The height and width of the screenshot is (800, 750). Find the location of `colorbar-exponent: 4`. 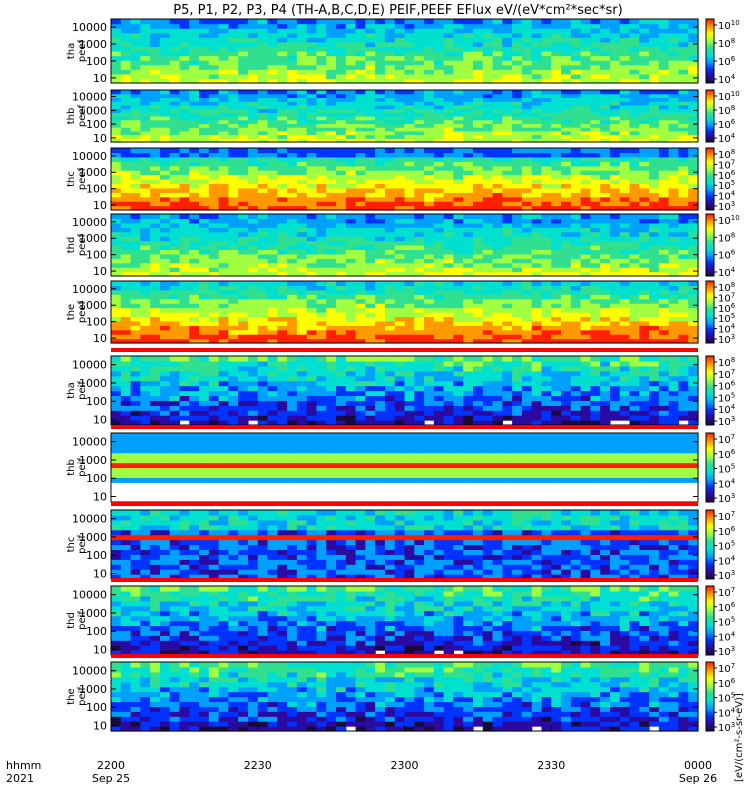

colorbar-exponent: 4 is located at coordinates (733, 136).